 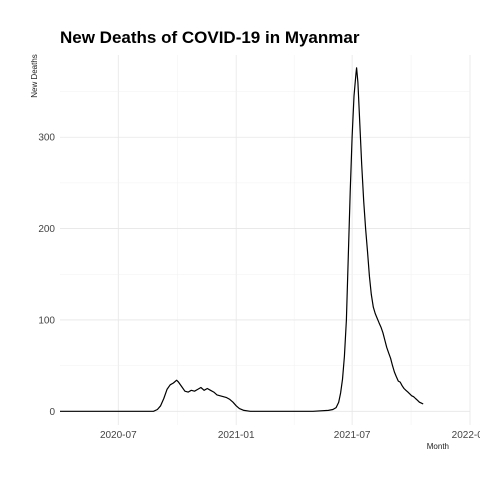 I want to click on x-tick-label: 2022-01, so click(x=466, y=435).